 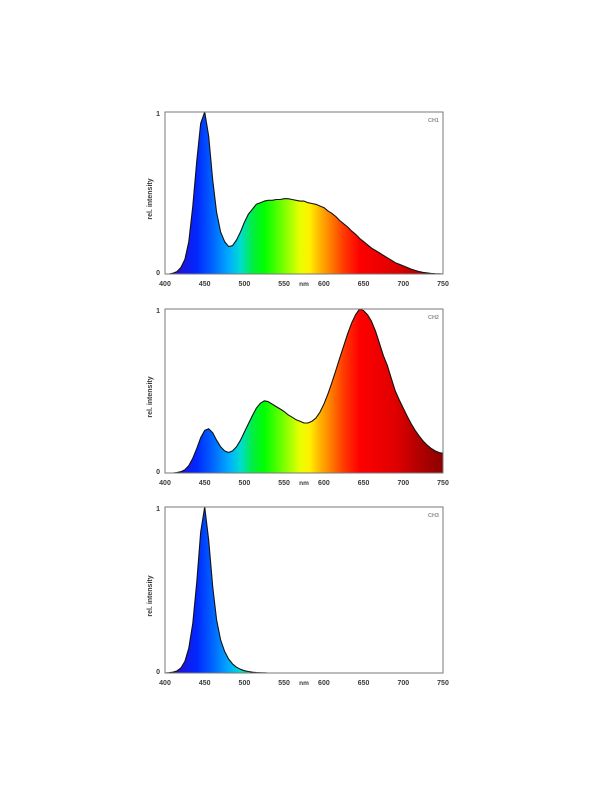 What do you see at coordinates (150, 396) in the screenshot?
I see `ch2-y-axis-label: rel. intensity` at bounding box center [150, 396].